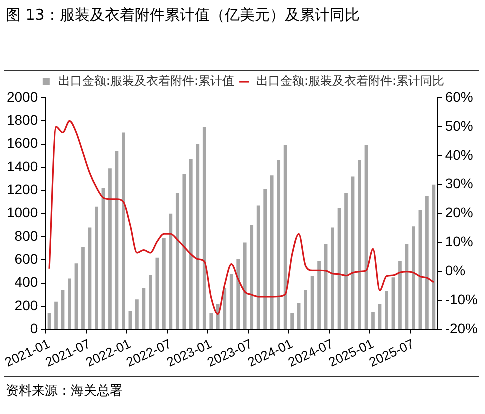 The image size is (485, 414). I want to click on y-tick-label: 1000, so click(22, 212).